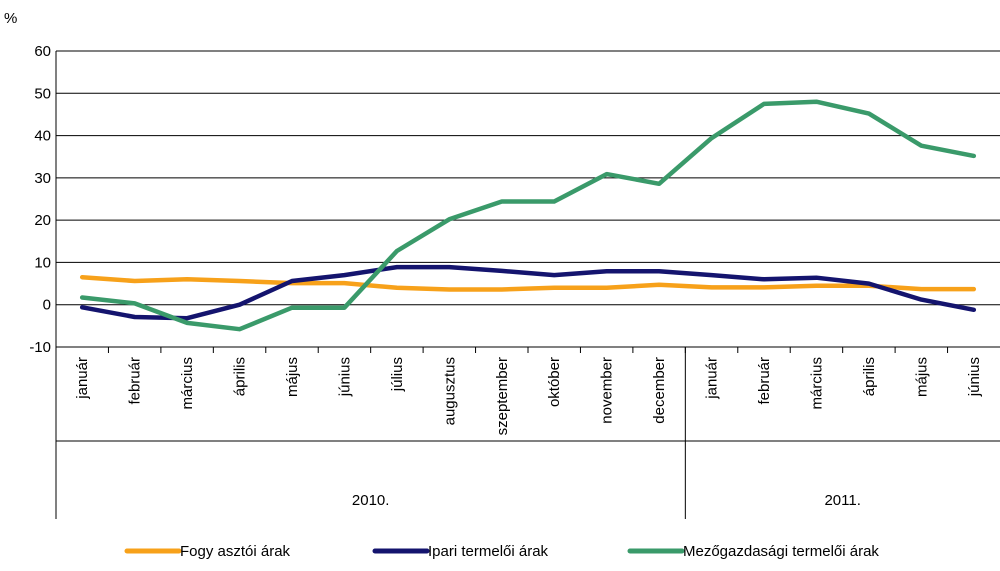 This screenshot has height=571, width=1000. What do you see at coordinates (607, 390) in the screenshot?
I see `x-category-label: november` at bounding box center [607, 390].